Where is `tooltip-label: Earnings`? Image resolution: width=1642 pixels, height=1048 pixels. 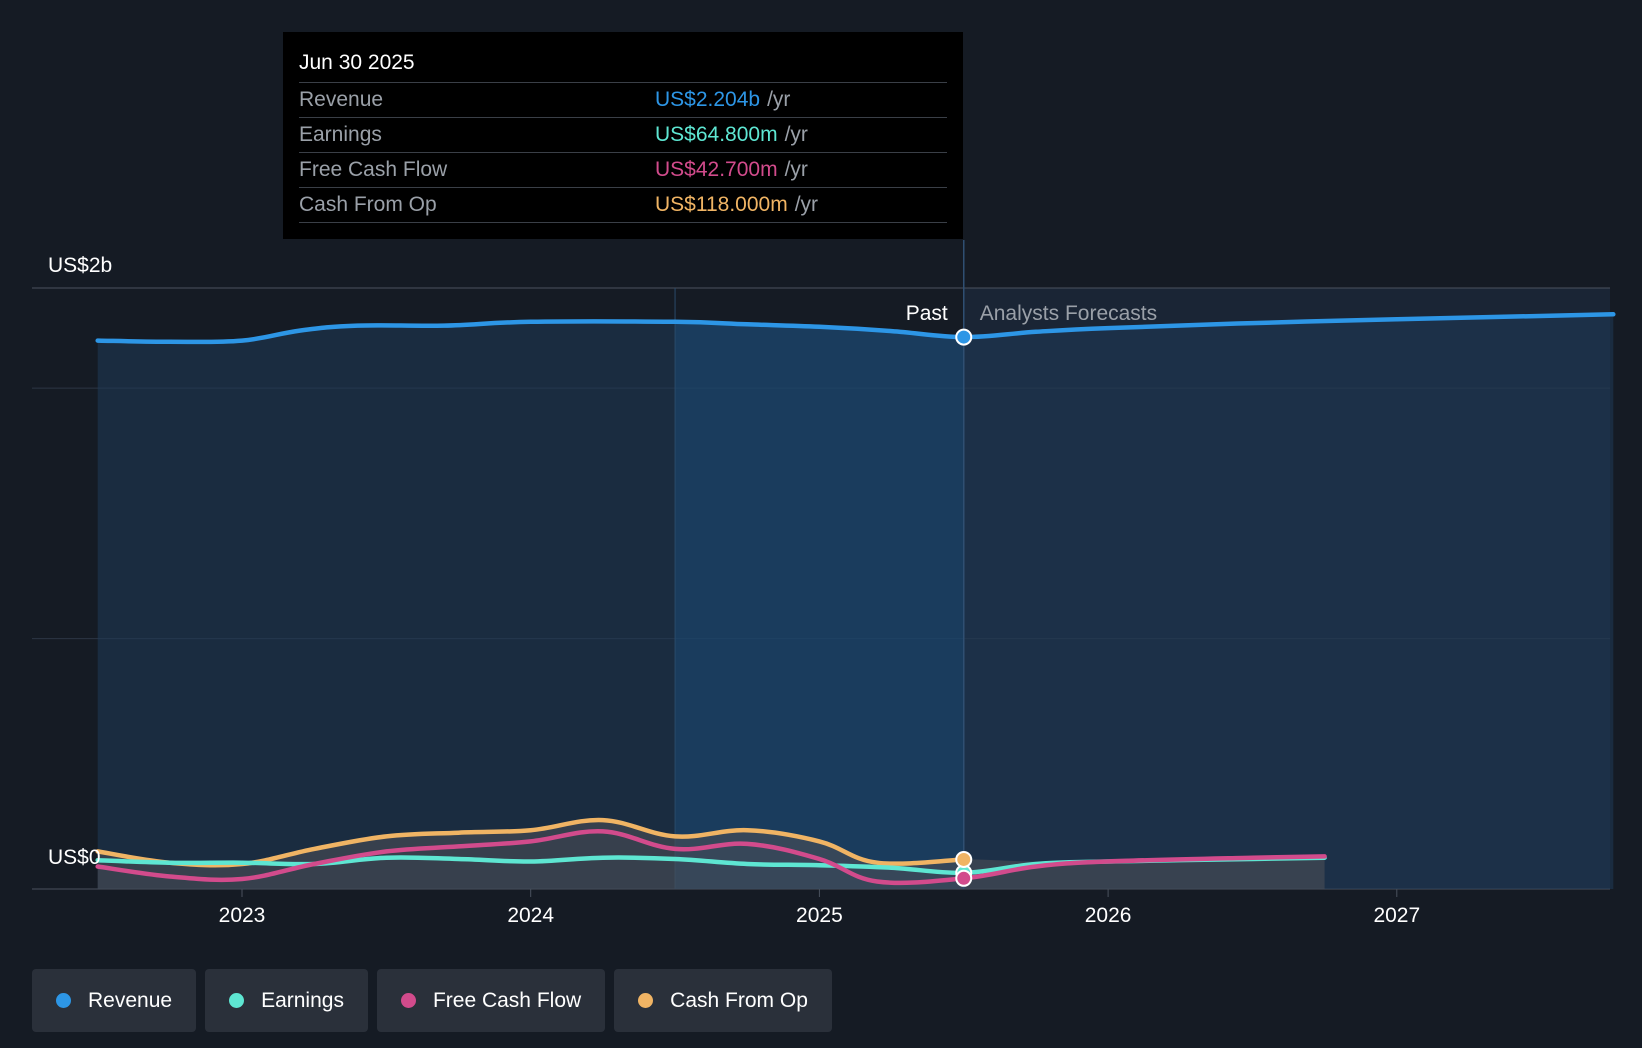
tooltip-label: Earnings is located at coordinates (340, 134).